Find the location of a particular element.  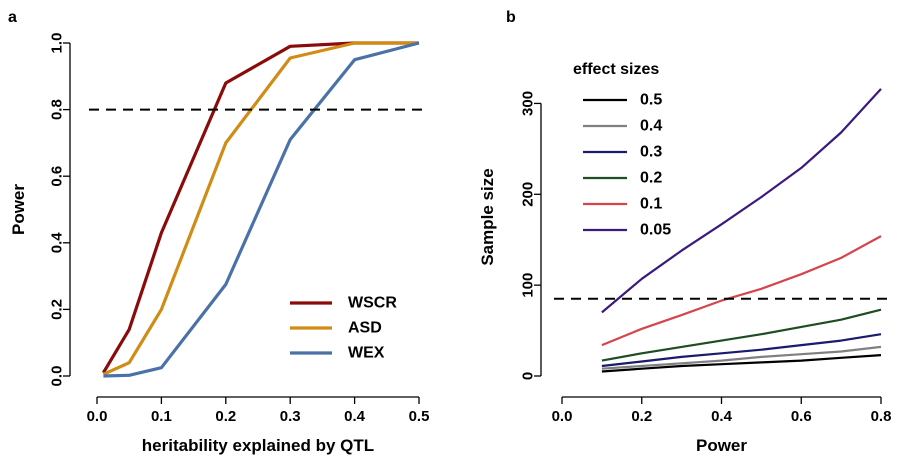

panel-a-y-tick-label: 0.0 is located at coordinates (57, 376).